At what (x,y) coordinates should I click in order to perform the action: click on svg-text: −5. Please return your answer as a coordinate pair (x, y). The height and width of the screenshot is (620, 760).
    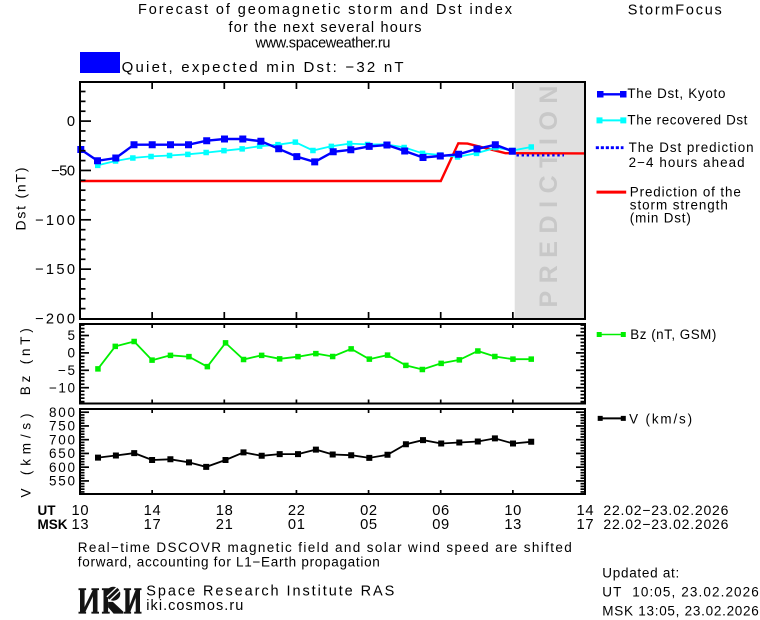
    Looking at the image, I should click on (66, 370).